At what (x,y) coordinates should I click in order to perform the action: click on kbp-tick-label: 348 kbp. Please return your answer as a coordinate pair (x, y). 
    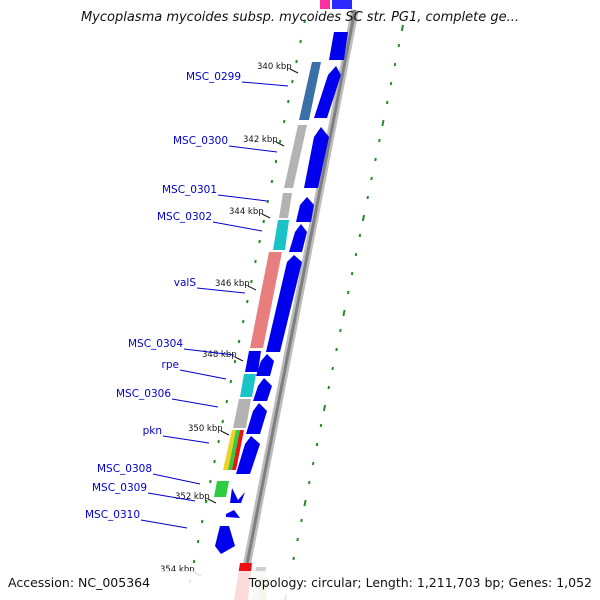
    Looking at the image, I should click on (219, 355).